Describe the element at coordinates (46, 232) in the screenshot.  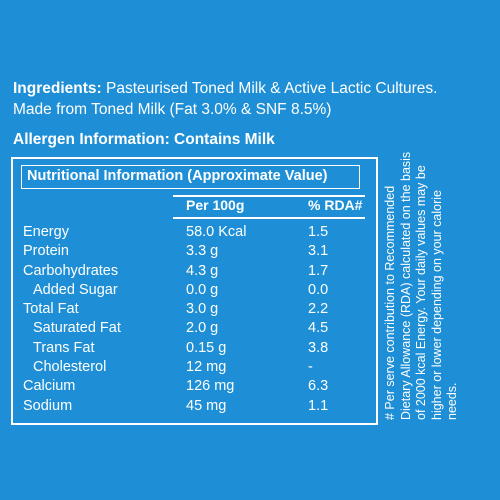
I see `nutrient-name: Energy` at that location.